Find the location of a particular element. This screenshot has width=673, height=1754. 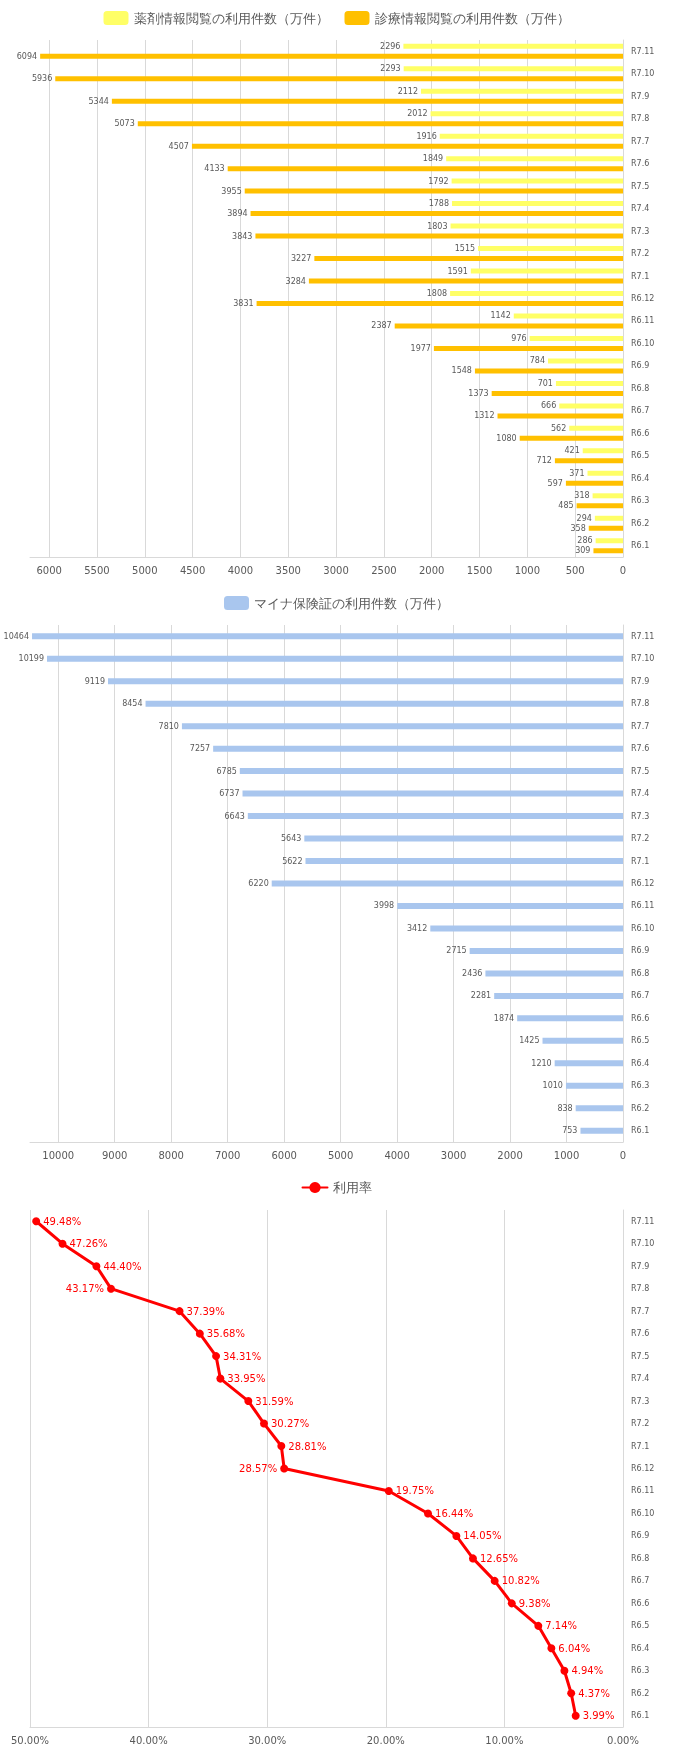

y-tick-label: R6.2 is located at coordinates (640, 1108).